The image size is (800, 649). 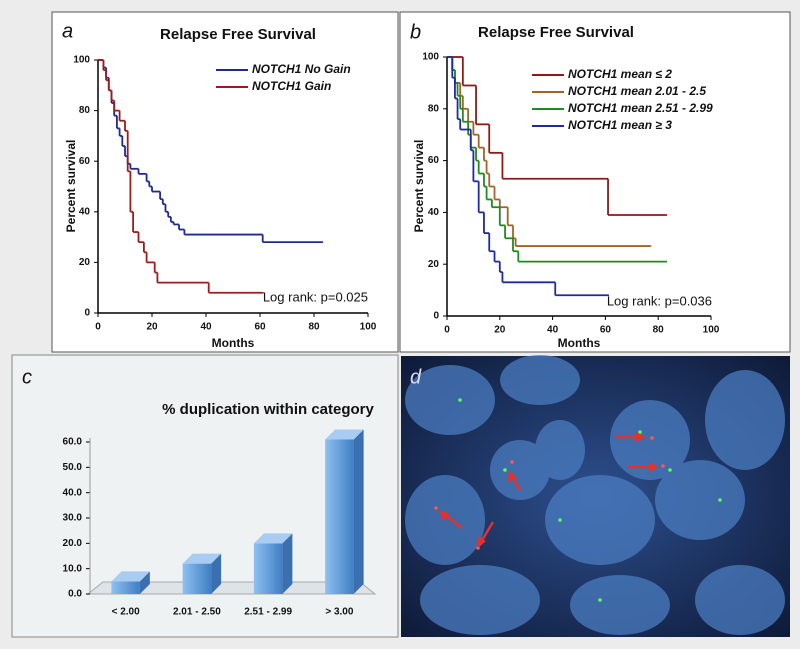 What do you see at coordinates (73, 543) in the screenshot?
I see `y-tick-label: 20.0` at bounding box center [73, 543].